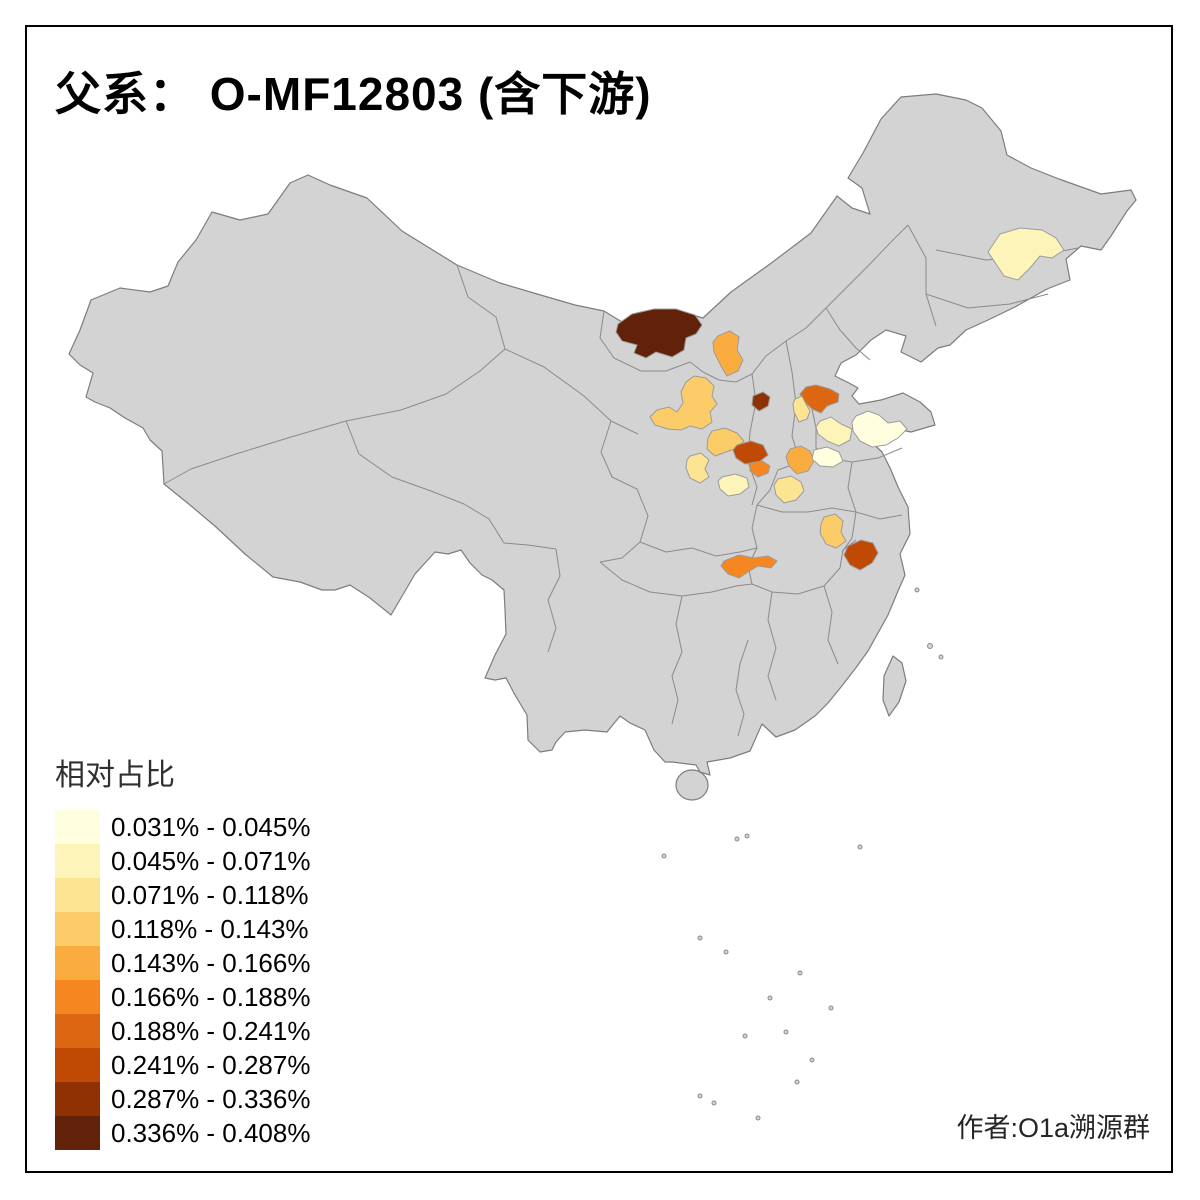 Image resolution: width=1200 pixels, height=1200 pixels. Describe the element at coordinates (211, 860) in the screenshot. I see `legend-label-2: 0.045% - 0.071%` at that location.